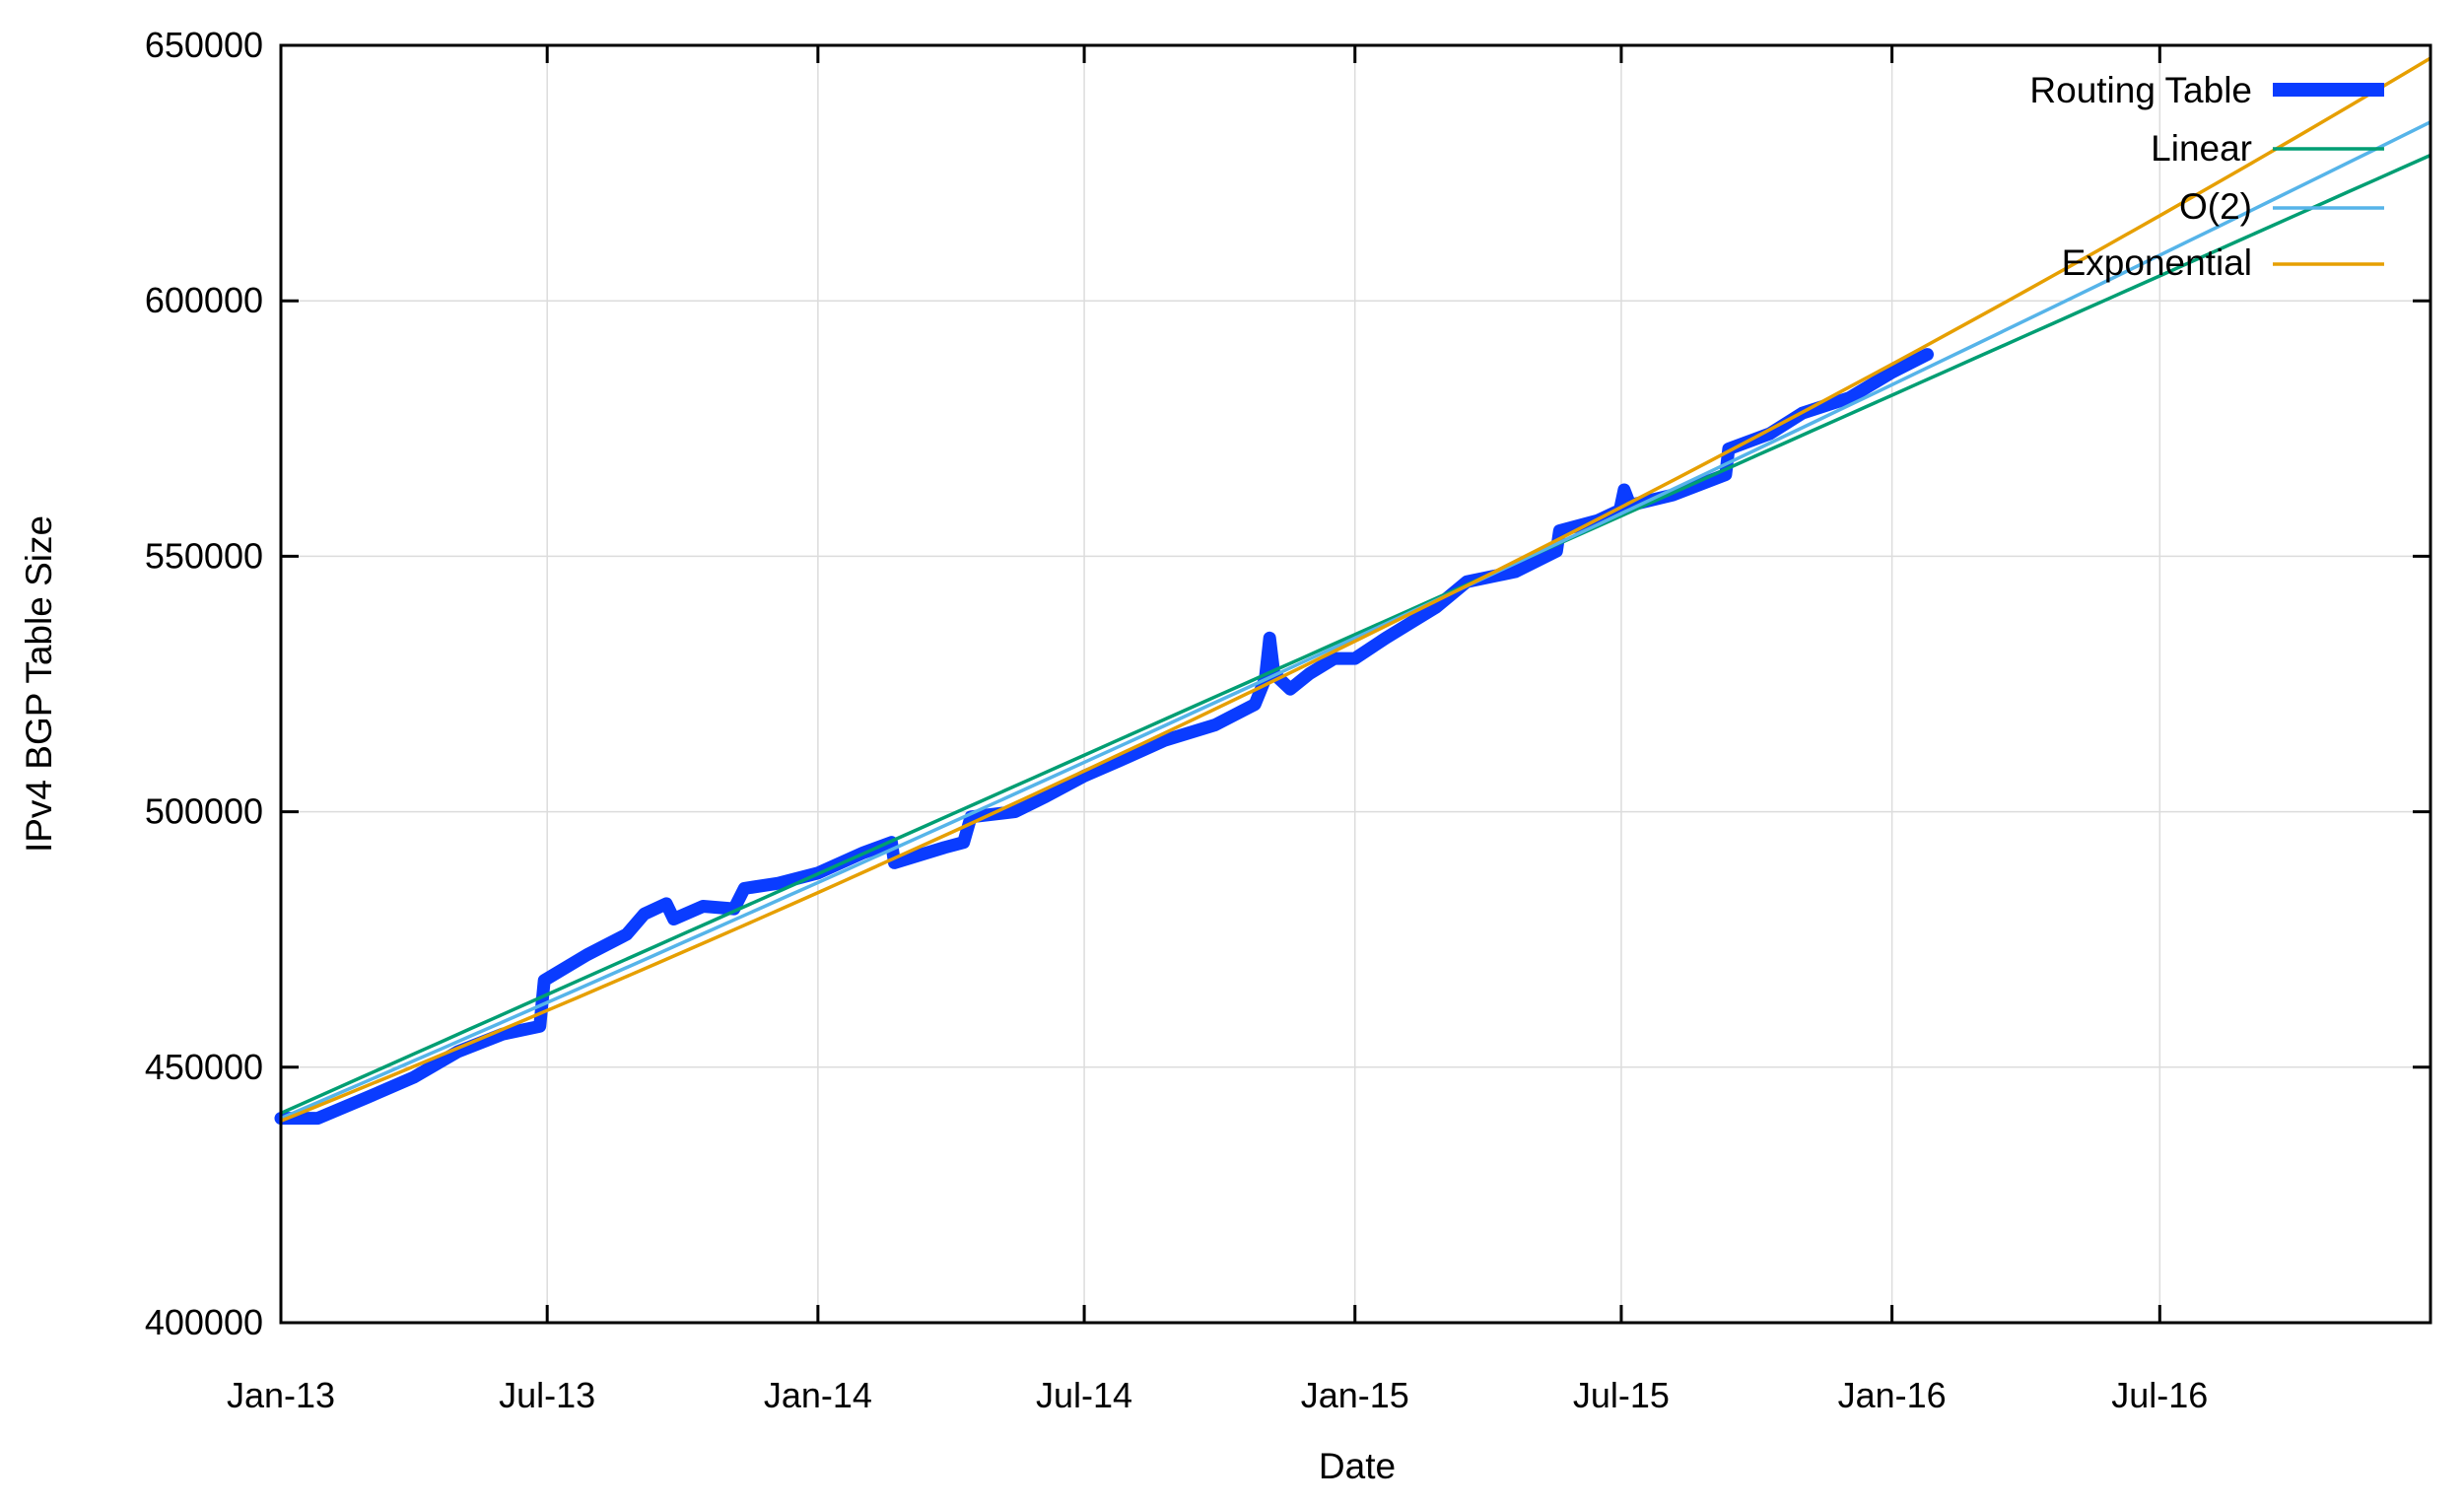  What do you see at coordinates (1084, 1395) in the screenshot?
I see `x-tick-label: Jul-14` at bounding box center [1084, 1395].